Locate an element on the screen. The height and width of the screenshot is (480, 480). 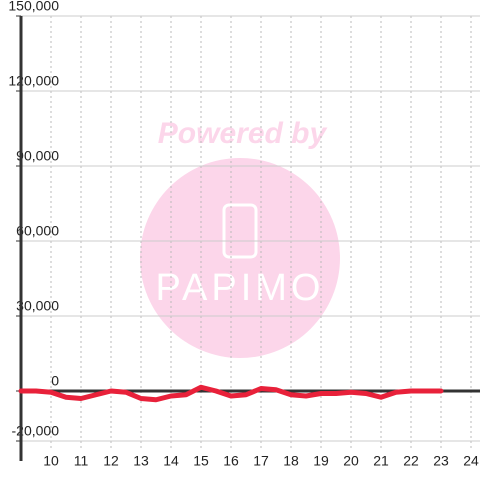
x-tick-label: 17 is located at coordinates (261, 461).